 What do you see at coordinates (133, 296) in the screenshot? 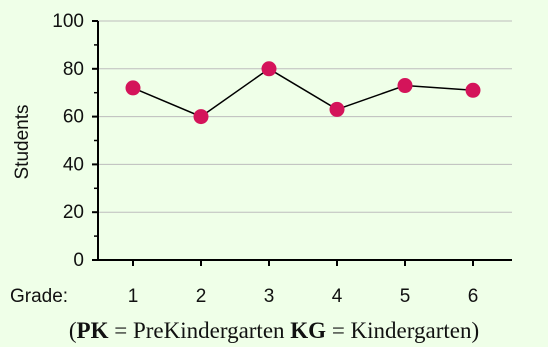
I see `x-tick-label-1: 1` at bounding box center [133, 296].